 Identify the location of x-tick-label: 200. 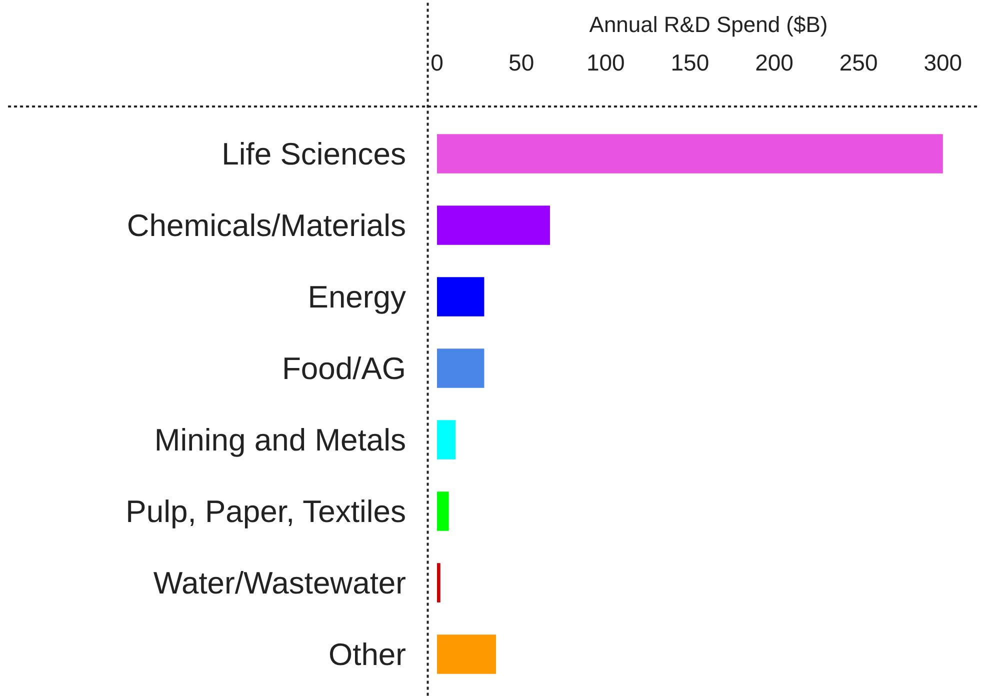
(774, 62).